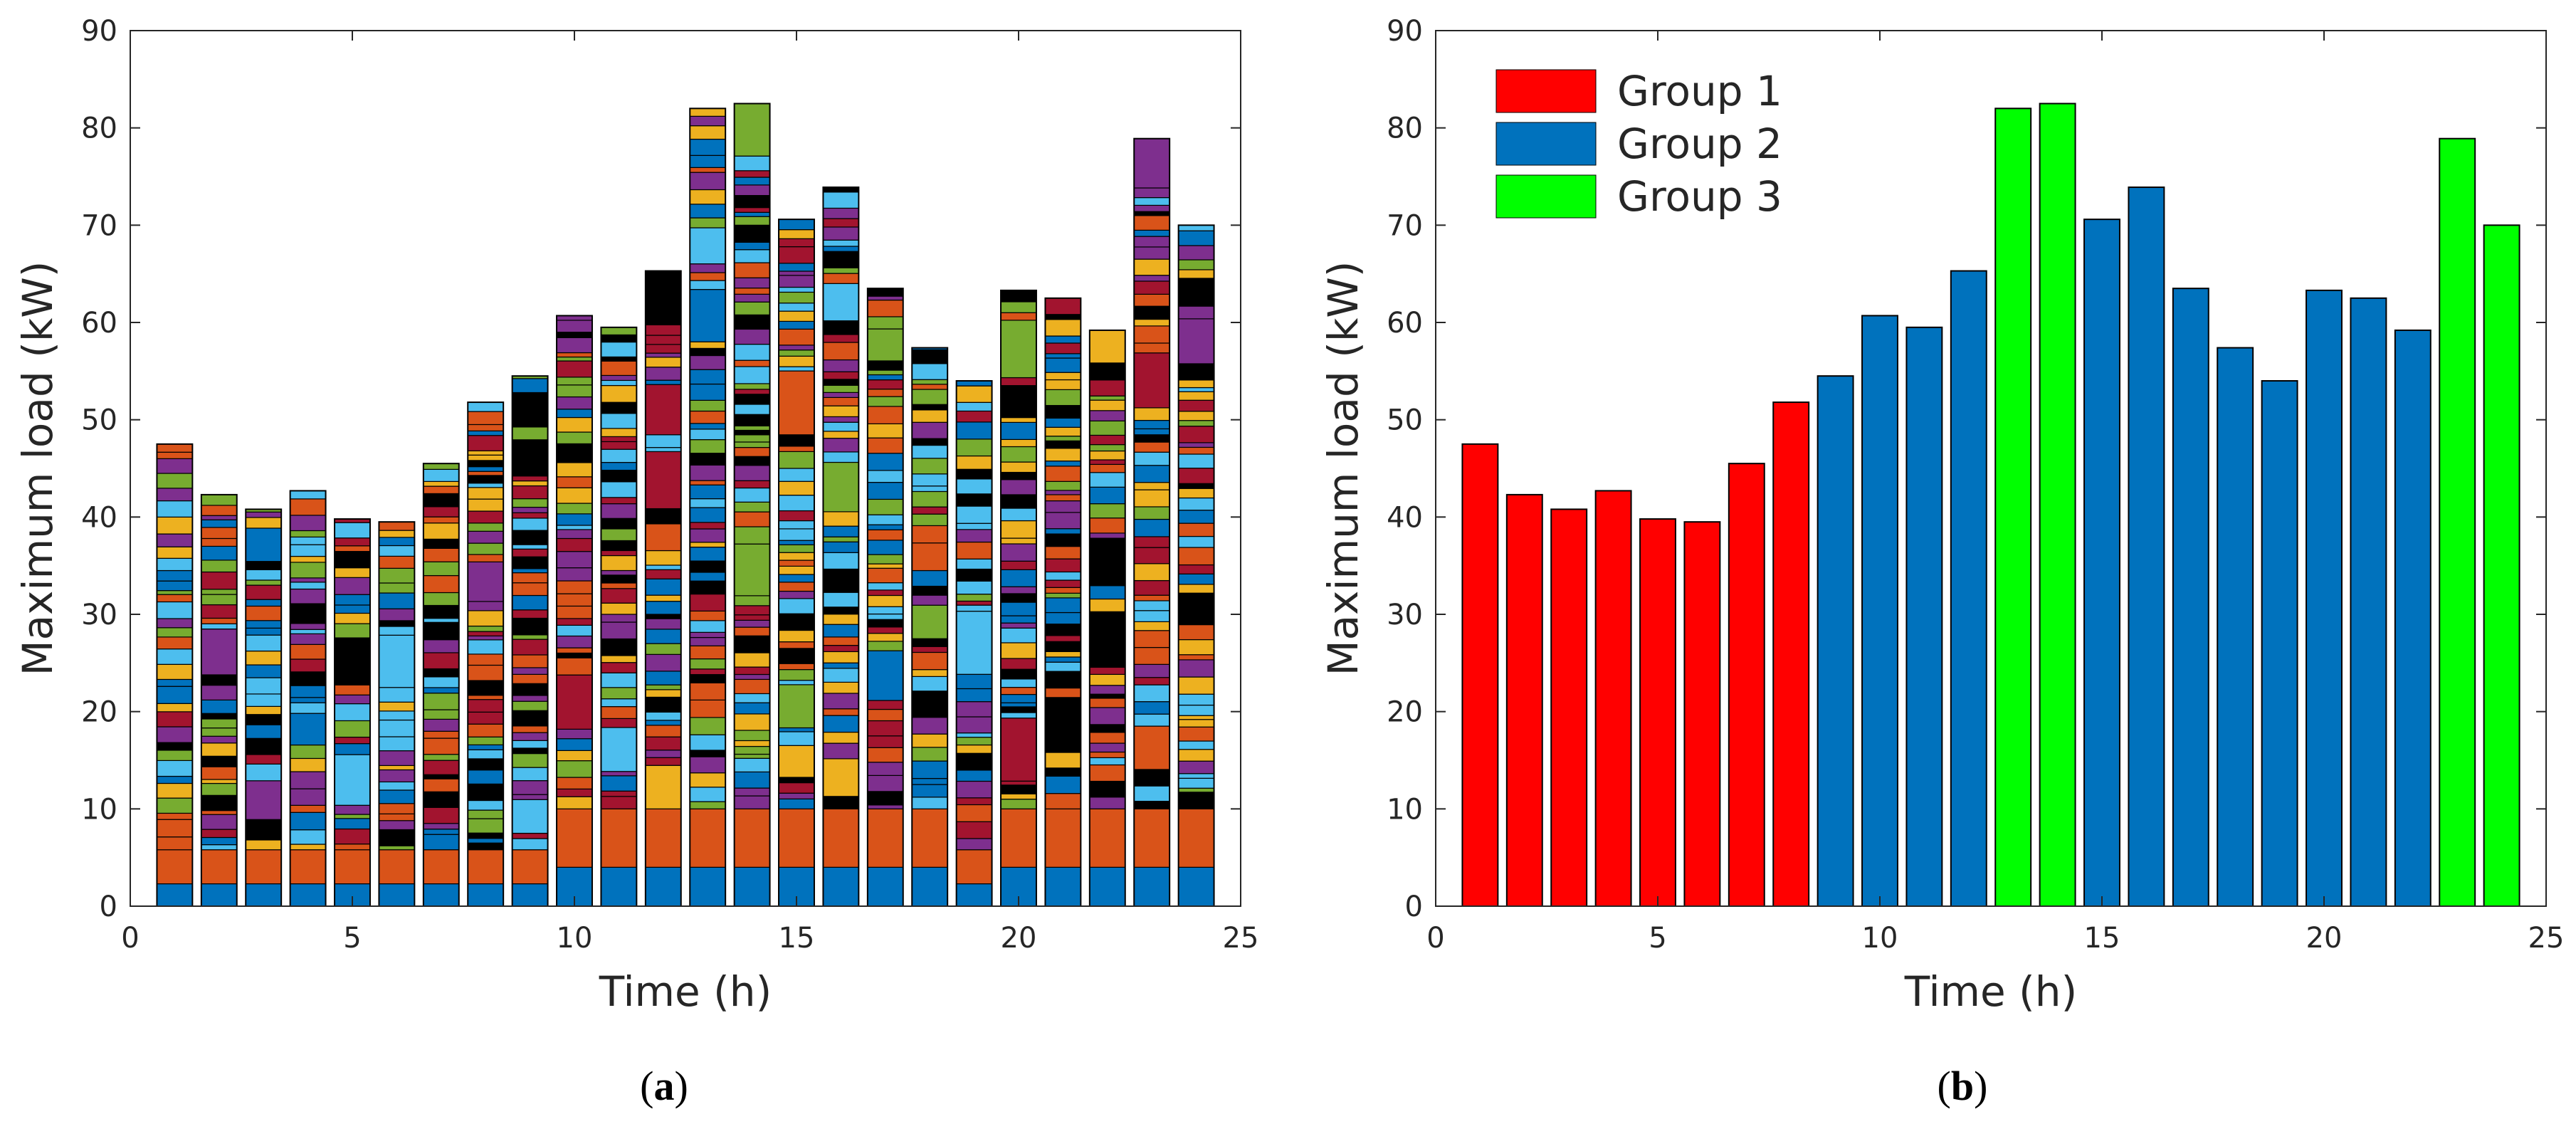  Describe the element at coordinates (1241, 938) in the screenshot. I see `x-tick-label: 25` at that location.